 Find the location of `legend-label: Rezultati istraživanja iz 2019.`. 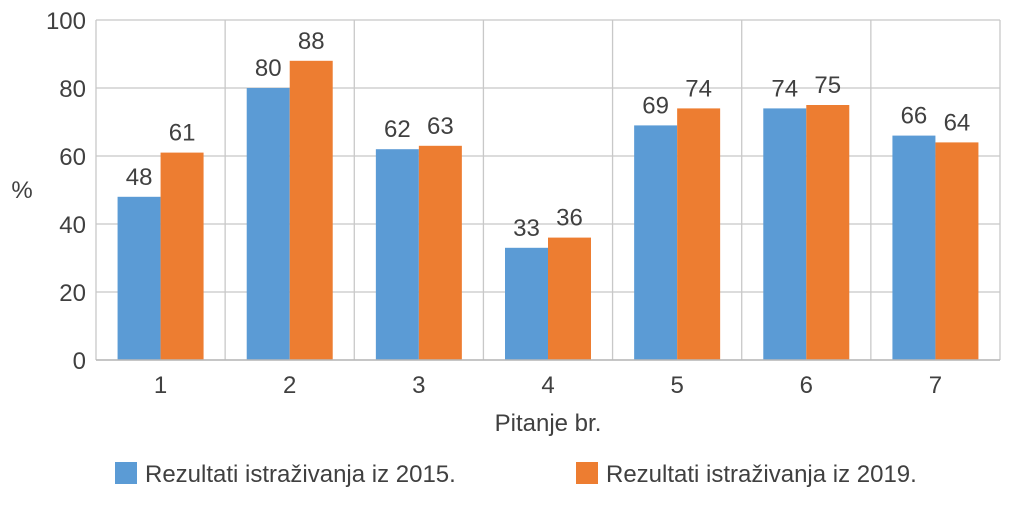

legend-label: Rezultati istraživanja iz 2019. is located at coordinates (761, 474).